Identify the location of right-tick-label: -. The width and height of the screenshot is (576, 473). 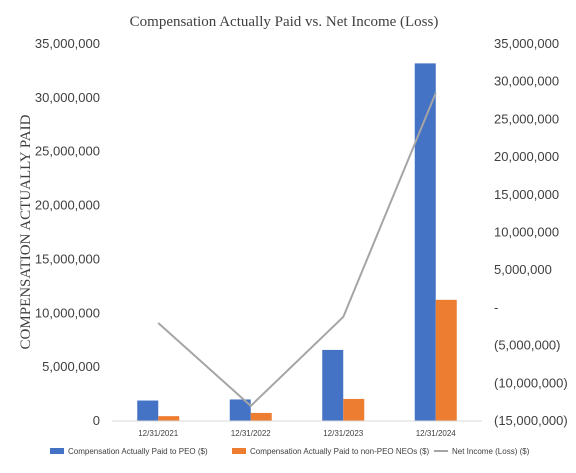
(496, 307).